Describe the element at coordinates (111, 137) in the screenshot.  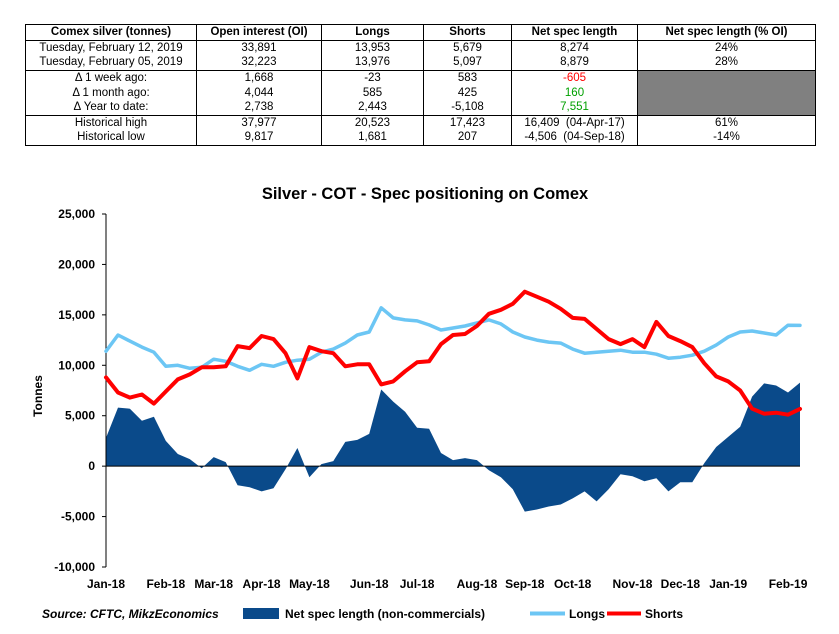
I see `row-label: Historical low` at that location.